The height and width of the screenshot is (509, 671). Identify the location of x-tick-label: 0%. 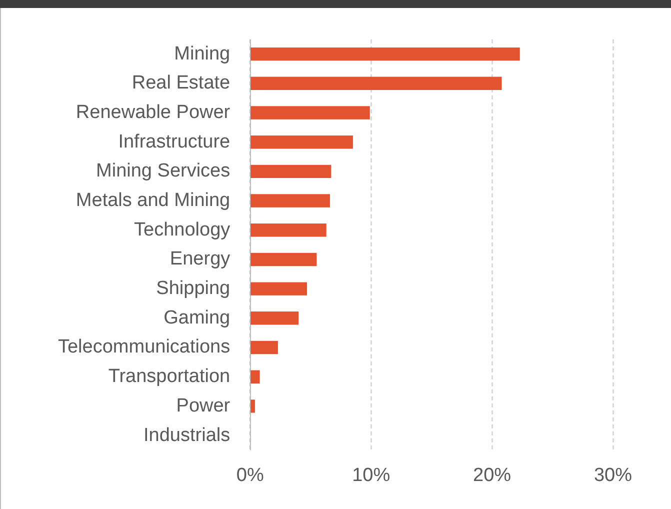
(250, 475).